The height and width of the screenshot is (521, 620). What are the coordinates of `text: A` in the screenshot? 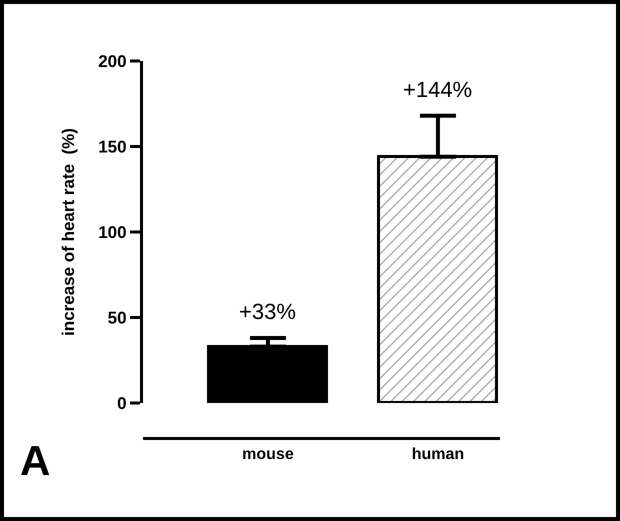 It's located at (35, 460).